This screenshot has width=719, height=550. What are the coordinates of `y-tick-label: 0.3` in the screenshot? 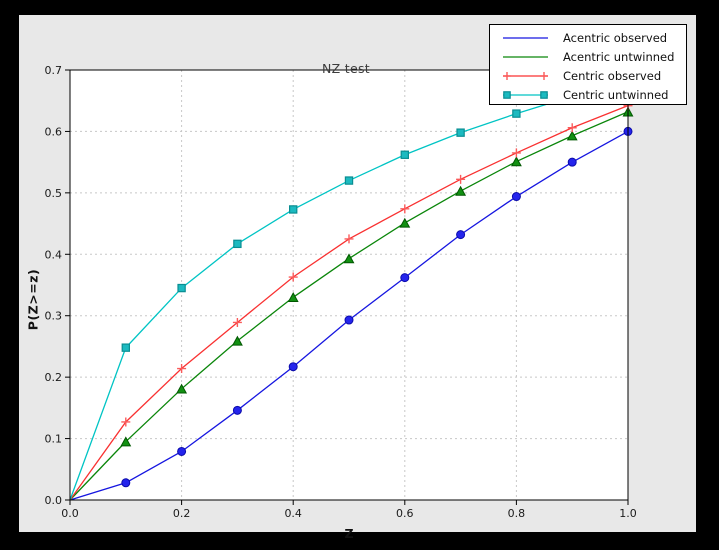 It's located at (54, 316).